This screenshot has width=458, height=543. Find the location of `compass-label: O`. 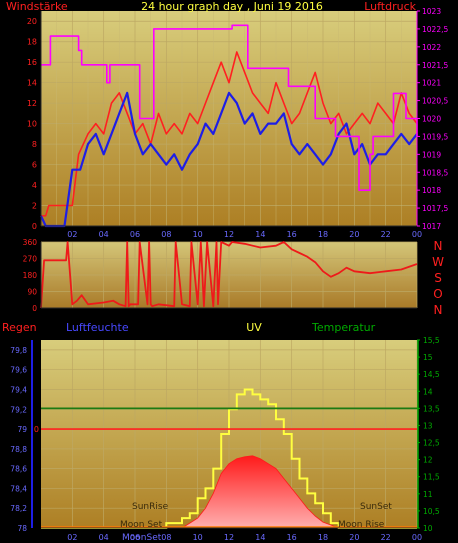

compass-label: O is located at coordinates (437, 294).